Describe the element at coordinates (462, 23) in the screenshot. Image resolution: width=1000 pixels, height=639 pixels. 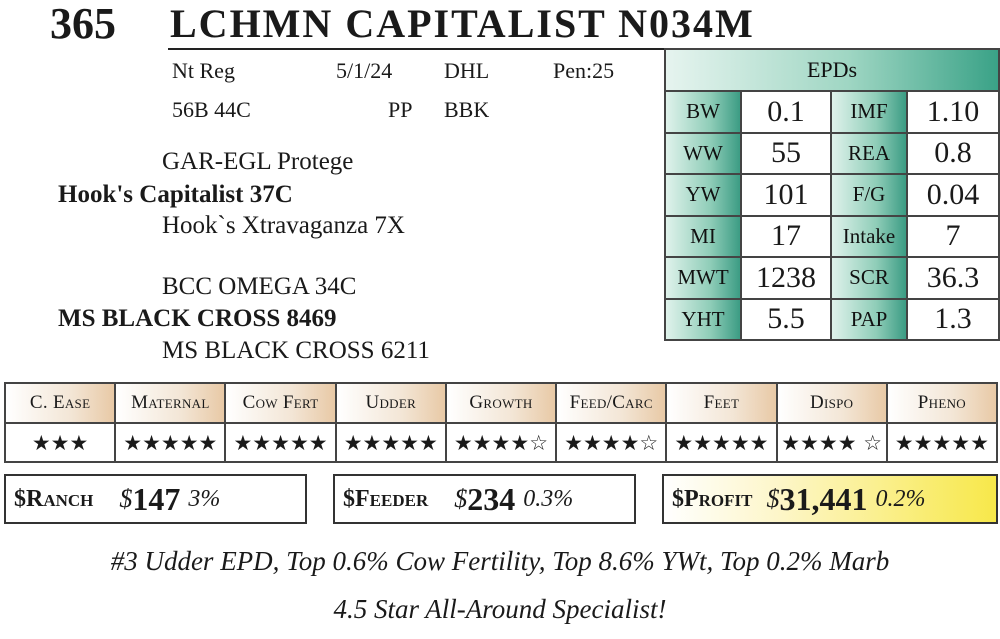
I see `animal-name: LCHMN CAPITALIST N034M` at that location.